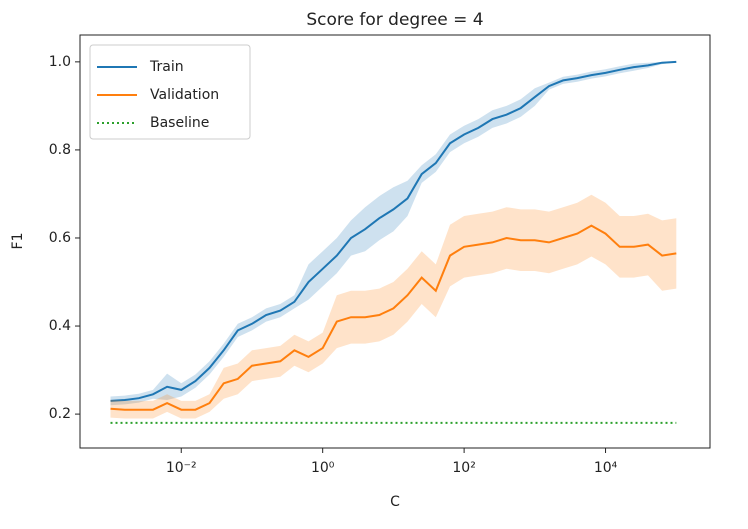 This screenshot has height=529, width=748. What do you see at coordinates (60, 414) in the screenshot?
I see `y-tick-label: 0.2` at bounding box center [60, 414].